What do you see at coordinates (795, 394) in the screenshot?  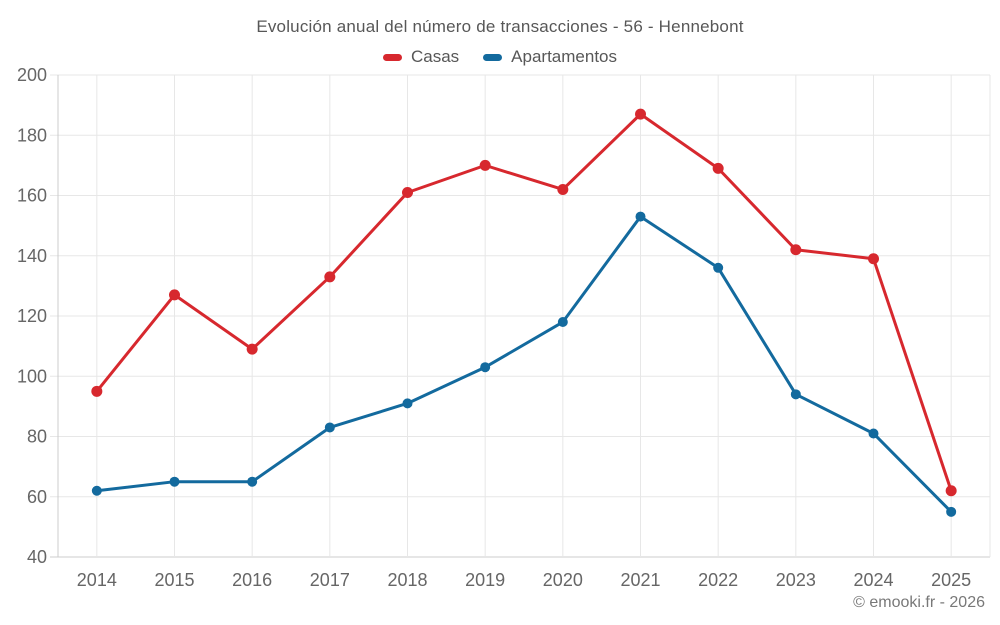 I see `data-point-apartamentos-2023` at bounding box center [795, 394].